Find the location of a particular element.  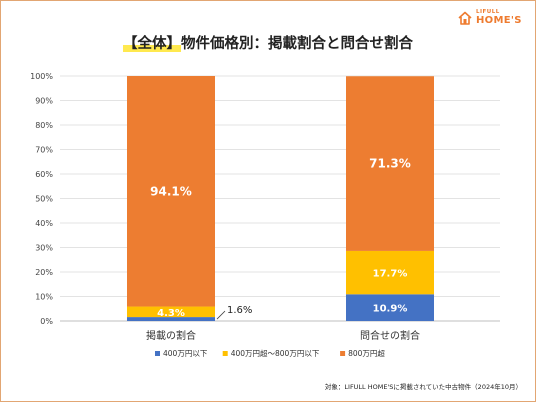

y-tick-label: 0% is located at coordinates (46, 321).